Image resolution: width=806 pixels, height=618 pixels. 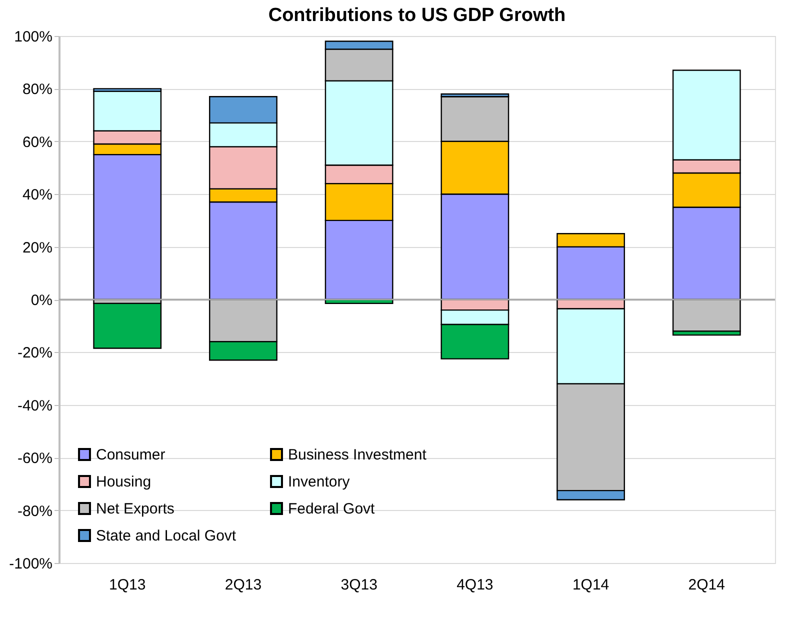 I want to click on legend-label: Business Investment, so click(x=358, y=455).